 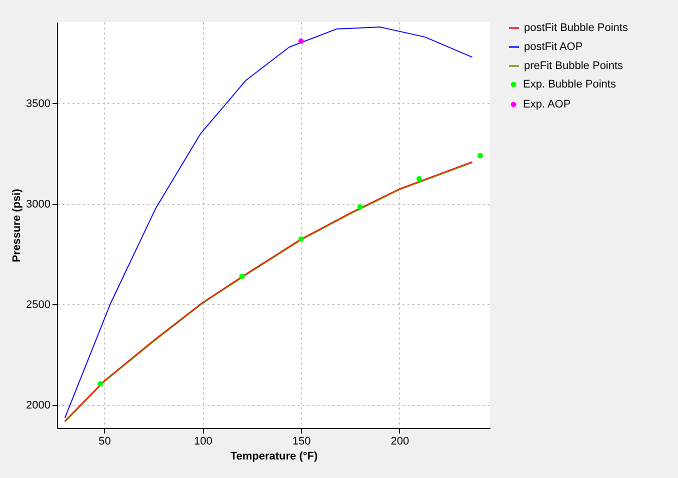 I want to click on legend-label: postFit AOP, so click(x=553, y=47).